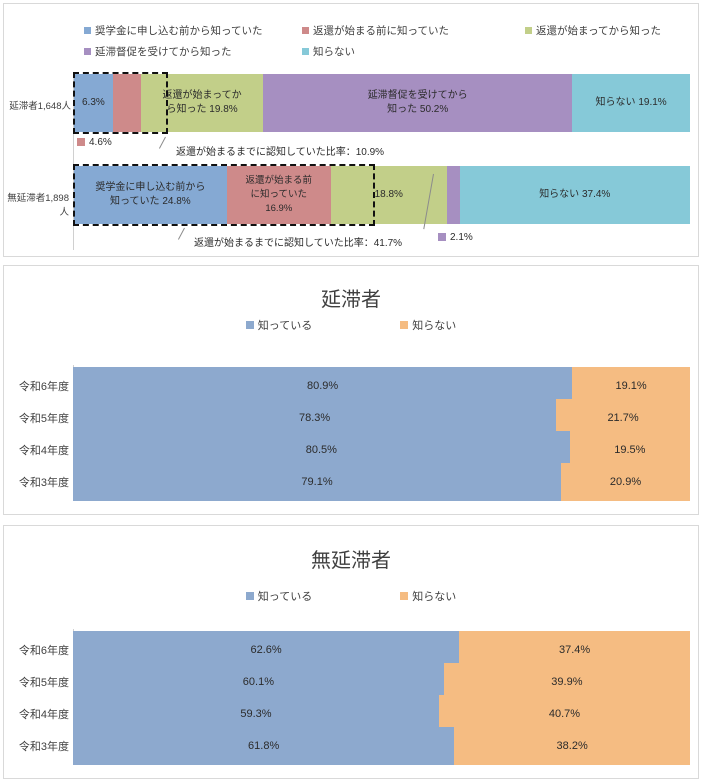 The width and height of the screenshot is (702, 782). What do you see at coordinates (127, 103) in the screenshot?
I see `segment-before-repayment` at bounding box center [127, 103].